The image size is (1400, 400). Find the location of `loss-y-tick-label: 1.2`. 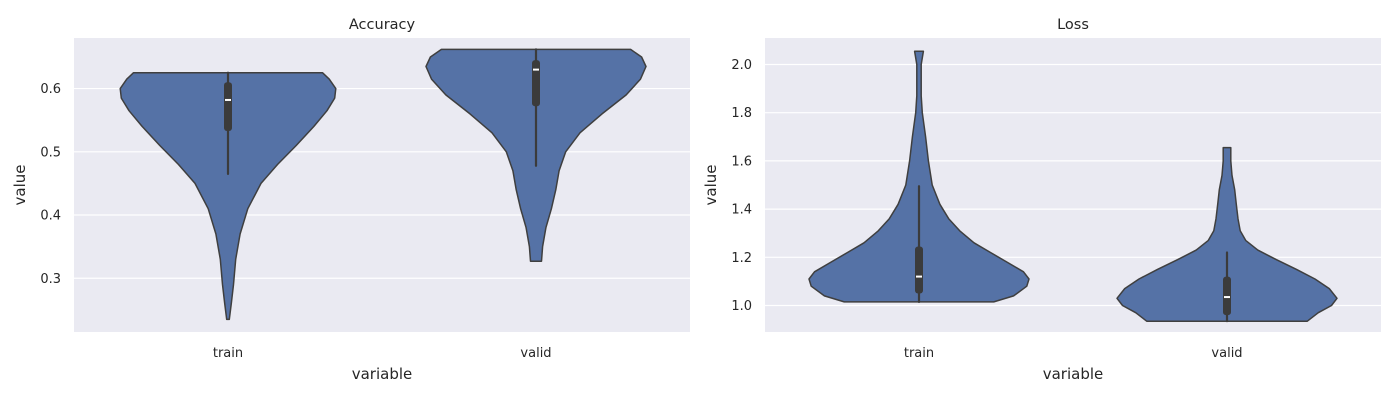

loss-y-tick-label: 1.2 is located at coordinates (741, 258).